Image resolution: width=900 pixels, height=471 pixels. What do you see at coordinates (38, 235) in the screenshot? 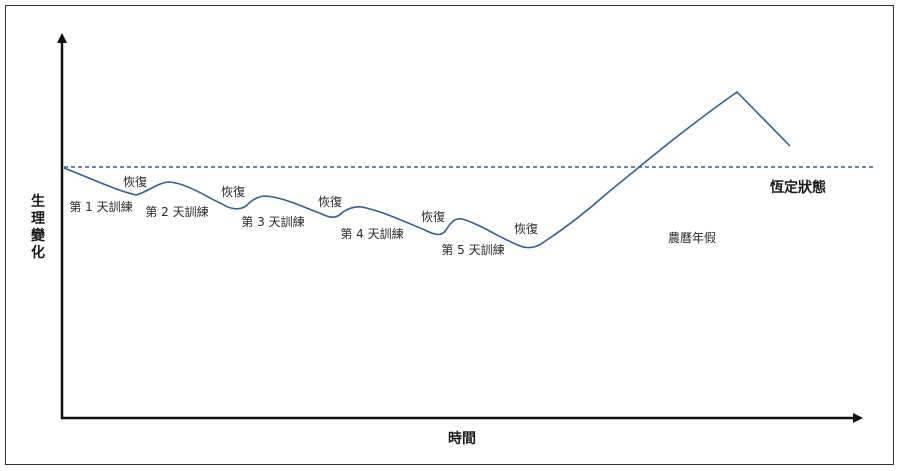
I see `y-axis-label-char: 變` at bounding box center [38, 235].